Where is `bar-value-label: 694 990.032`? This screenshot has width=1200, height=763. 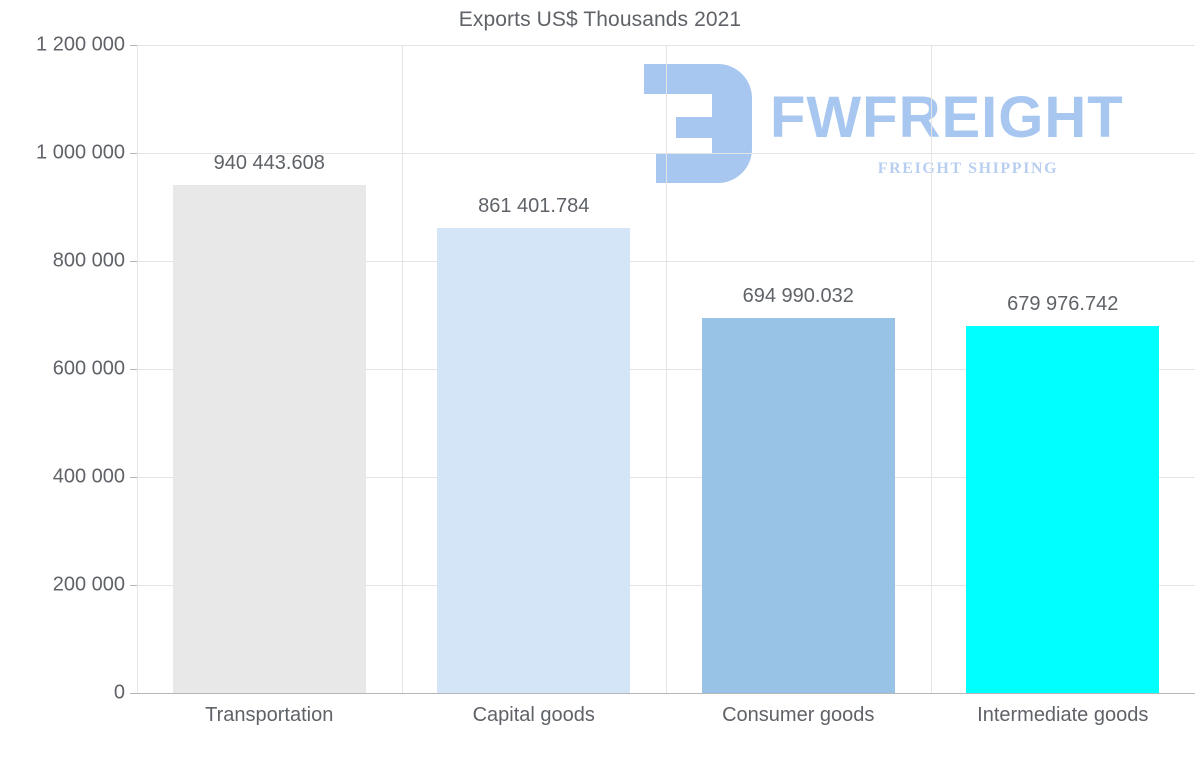
bar-value-label: 694 990.032 is located at coordinates (798, 295).